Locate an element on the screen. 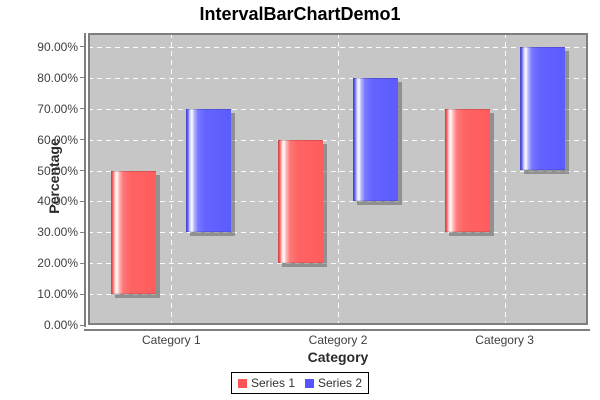 The height and width of the screenshot is (400, 600). y-tick-label: 20.00% is located at coordinates (57, 263).